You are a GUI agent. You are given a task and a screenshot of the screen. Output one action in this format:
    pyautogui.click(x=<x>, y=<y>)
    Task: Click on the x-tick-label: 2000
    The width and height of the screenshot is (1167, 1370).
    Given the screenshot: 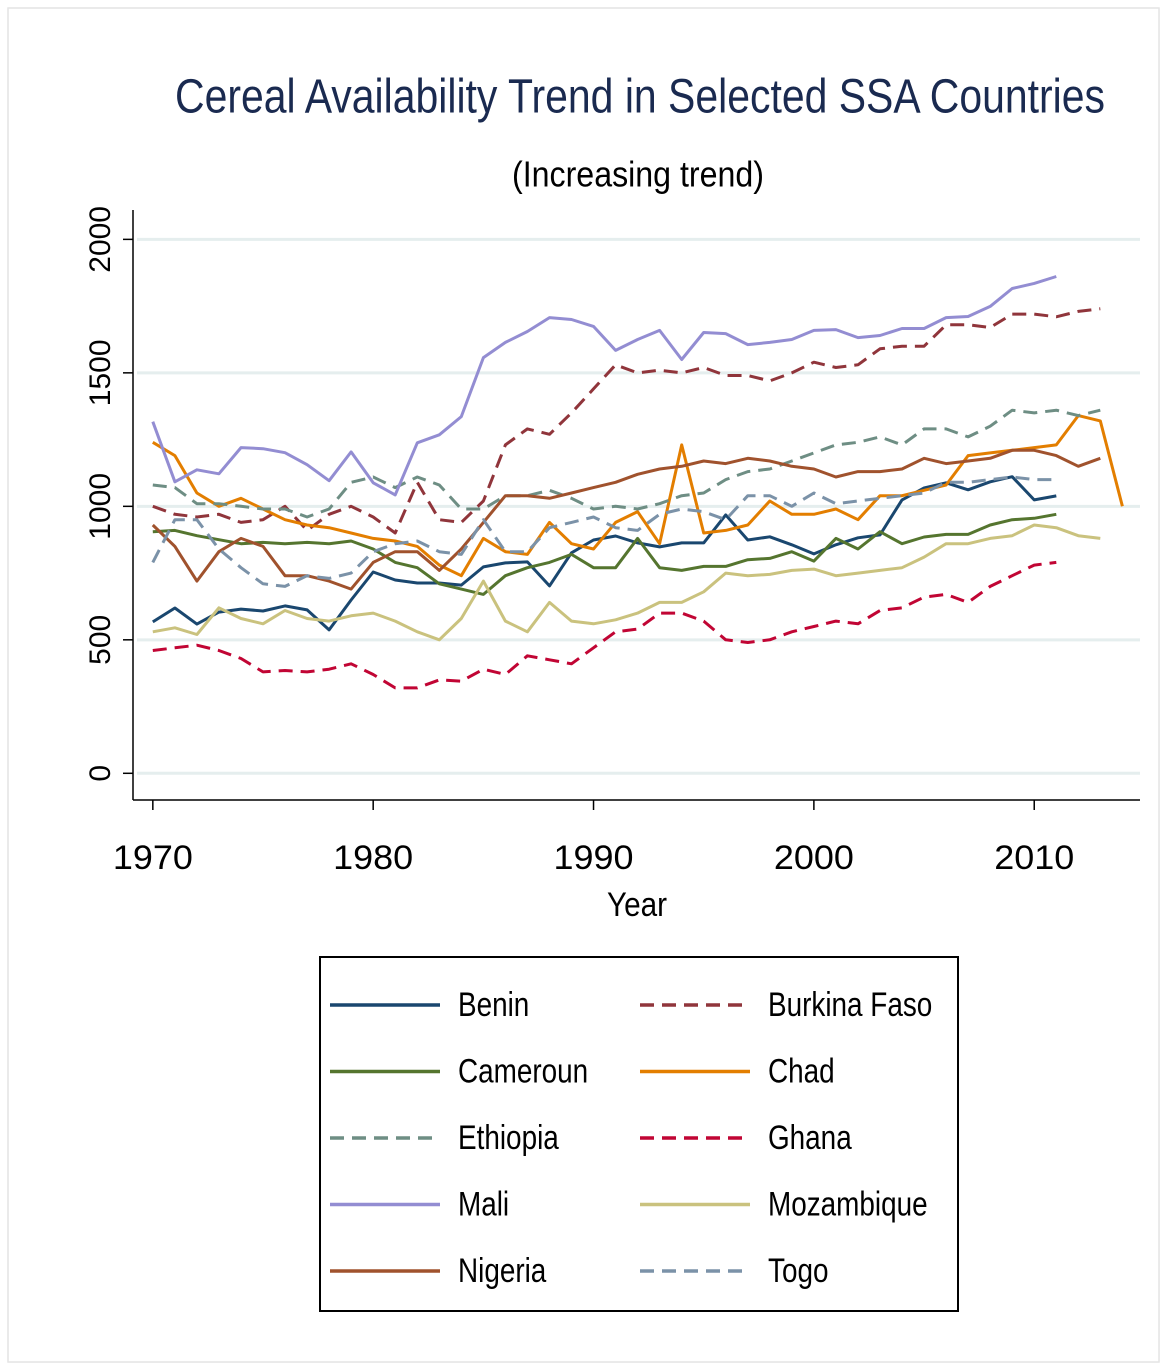 What is the action you would take?
    pyautogui.click(x=814, y=858)
    